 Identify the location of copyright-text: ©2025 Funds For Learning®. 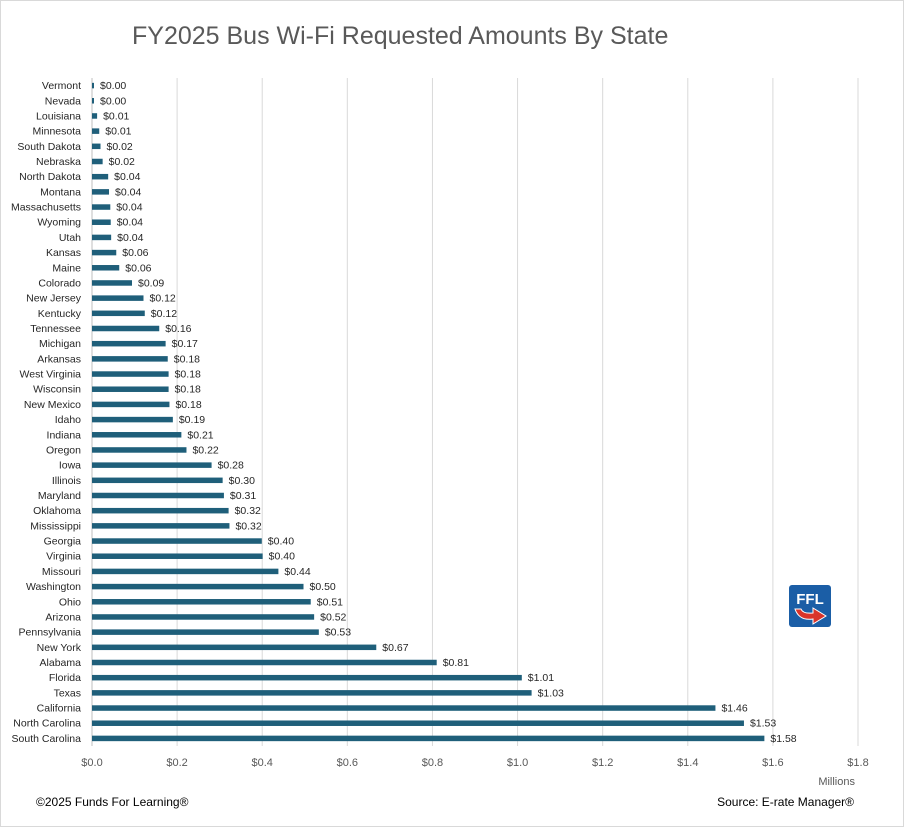
(112, 802).